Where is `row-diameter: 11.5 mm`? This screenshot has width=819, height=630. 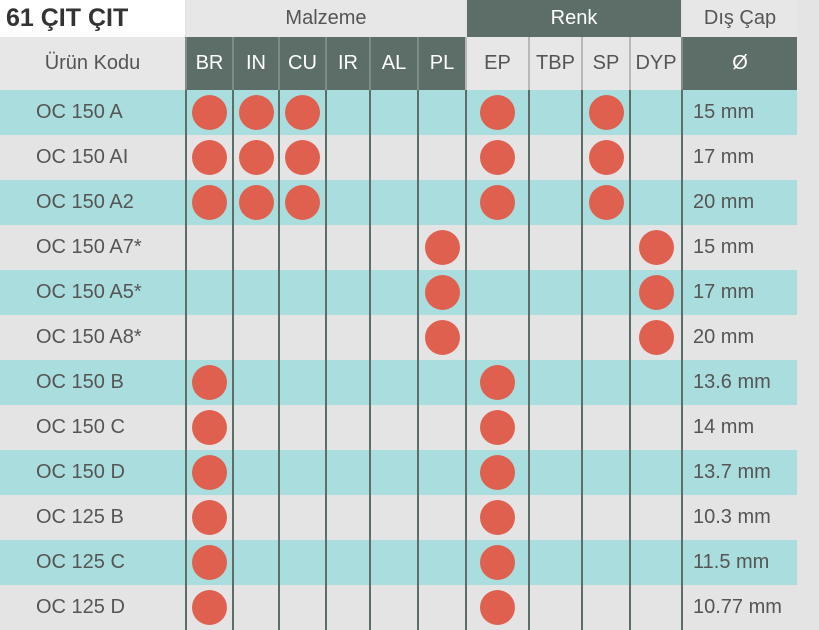
row-diameter: 11.5 mm is located at coordinates (739, 562).